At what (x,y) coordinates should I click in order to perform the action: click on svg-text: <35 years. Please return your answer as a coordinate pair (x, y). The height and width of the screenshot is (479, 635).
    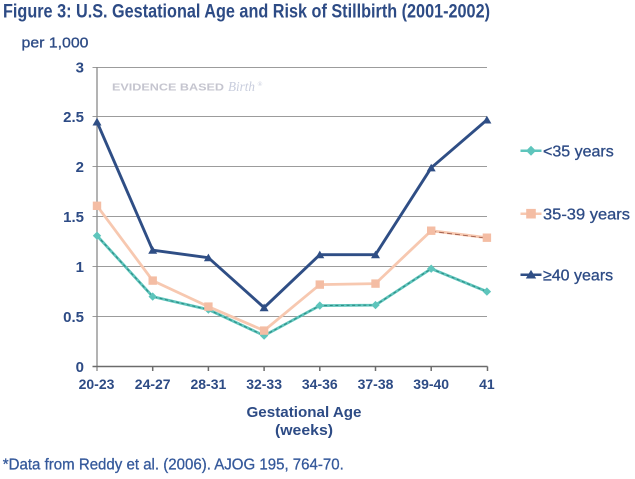
    Looking at the image, I should click on (578, 151).